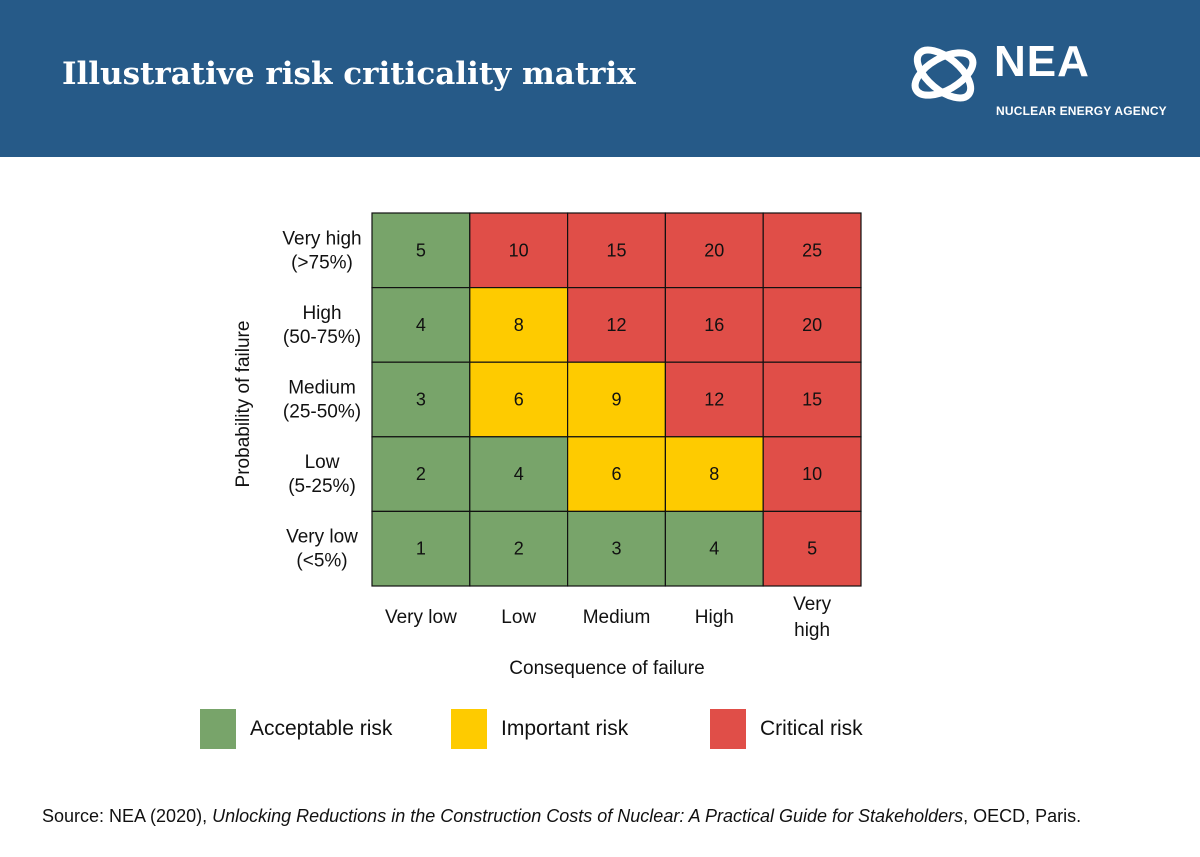 The height and width of the screenshot is (857, 1200). What do you see at coordinates (218, 729) in the screenshot?
I see `legend-swatch-acceptable` at bounding box center [218, 729].